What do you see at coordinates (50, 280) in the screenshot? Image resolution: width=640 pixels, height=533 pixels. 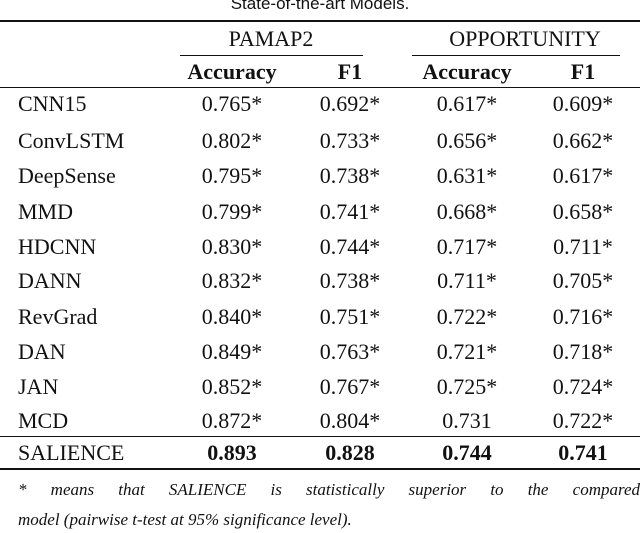 I see `row-name: DANN` at bounding box center [50, 280].